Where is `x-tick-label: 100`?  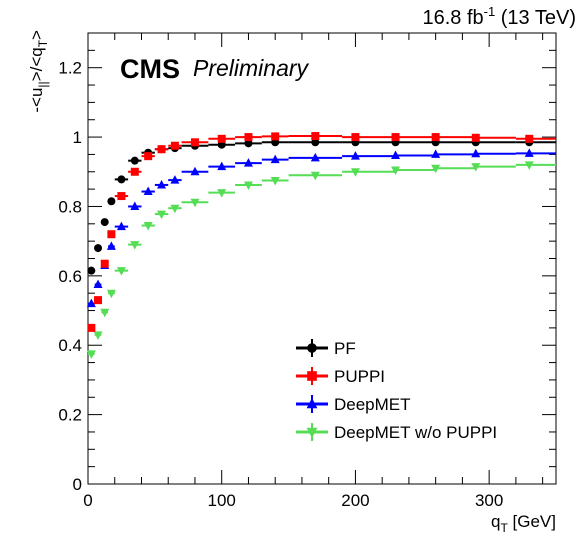
x-tick-label: 100 is located at coordinates (222, 500).